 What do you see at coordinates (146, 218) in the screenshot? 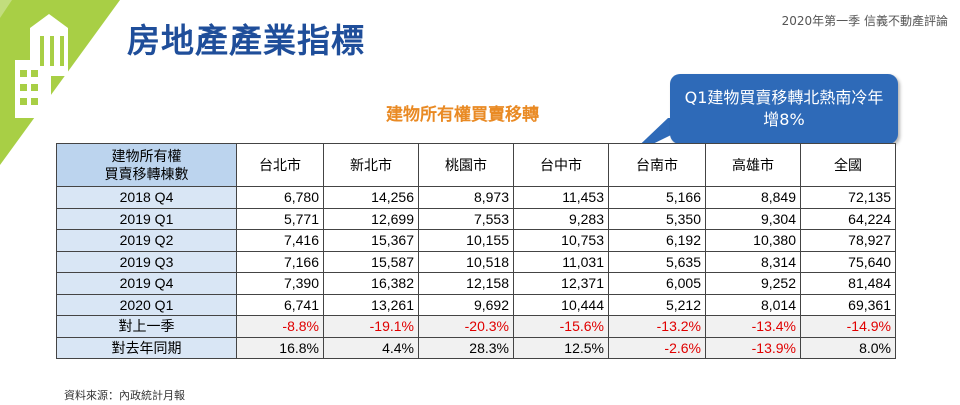
I see `row-label: 2019 Q1` at bounding box center [146, 218].